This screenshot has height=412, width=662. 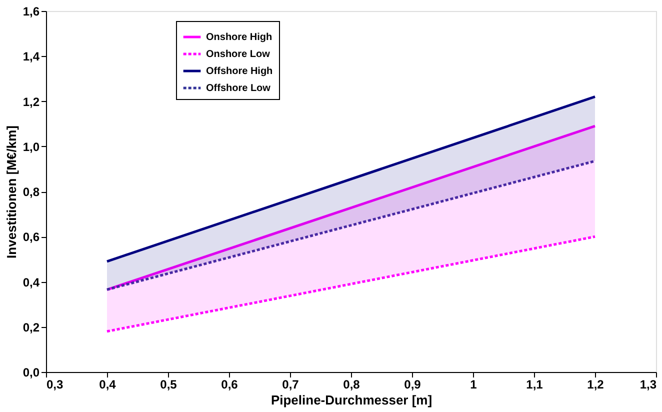 I want to click on y-tick-label: 0,0, so click(x=31, y=373).